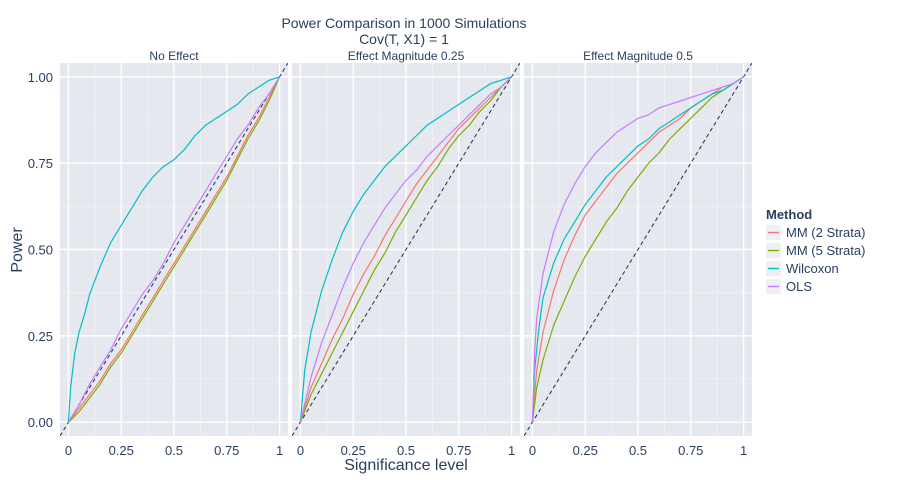 The width and height of the screenshot is (900, 480). What do you see at coordinates (789, 214) in the screenshot?
I see `legend-title: Method` at bounding box center [789, 214].